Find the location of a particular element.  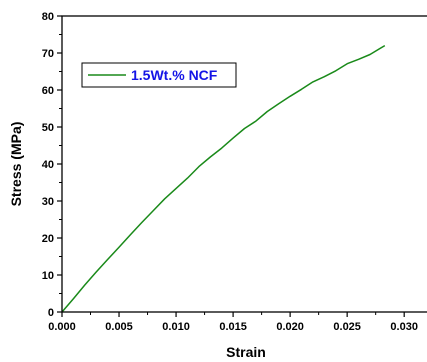

y-tick-label: 50 is located at coordinates (48, 128).